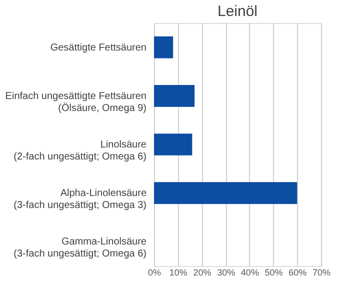  Describe the element at coordinates (80, 248) in the screenshot. I see `y-tick-label: Gamma-Linolsäure (3-fach ungesättigt; Omega 6)` at that location.